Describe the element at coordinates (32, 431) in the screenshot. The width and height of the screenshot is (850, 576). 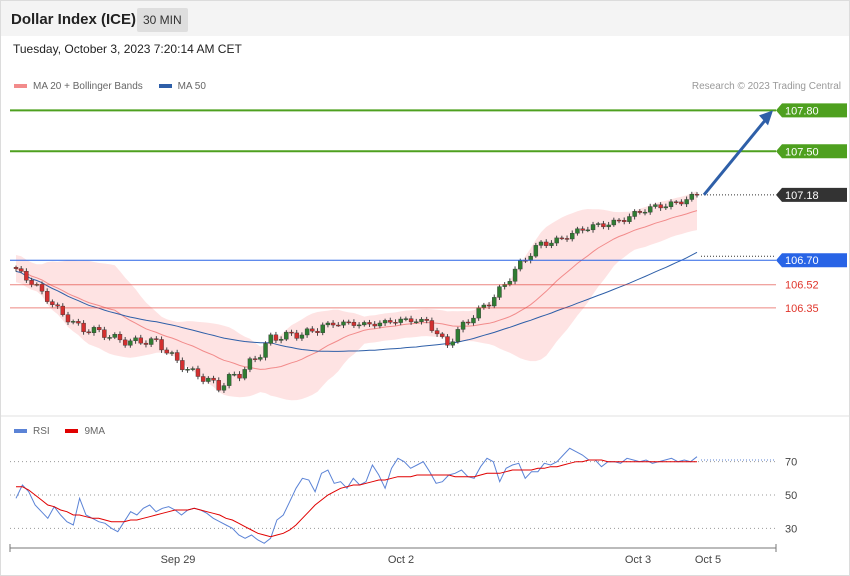
I see `legend-item-rsi: RSI` at that location.